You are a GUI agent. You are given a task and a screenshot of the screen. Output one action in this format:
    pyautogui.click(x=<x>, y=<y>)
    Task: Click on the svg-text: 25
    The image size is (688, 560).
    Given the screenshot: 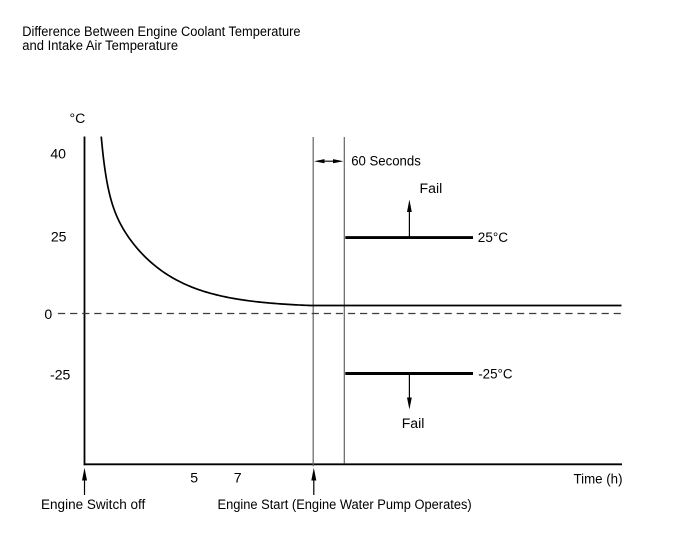 What is the action you would take?
    pyautogui.click(x=59, y=237)
    